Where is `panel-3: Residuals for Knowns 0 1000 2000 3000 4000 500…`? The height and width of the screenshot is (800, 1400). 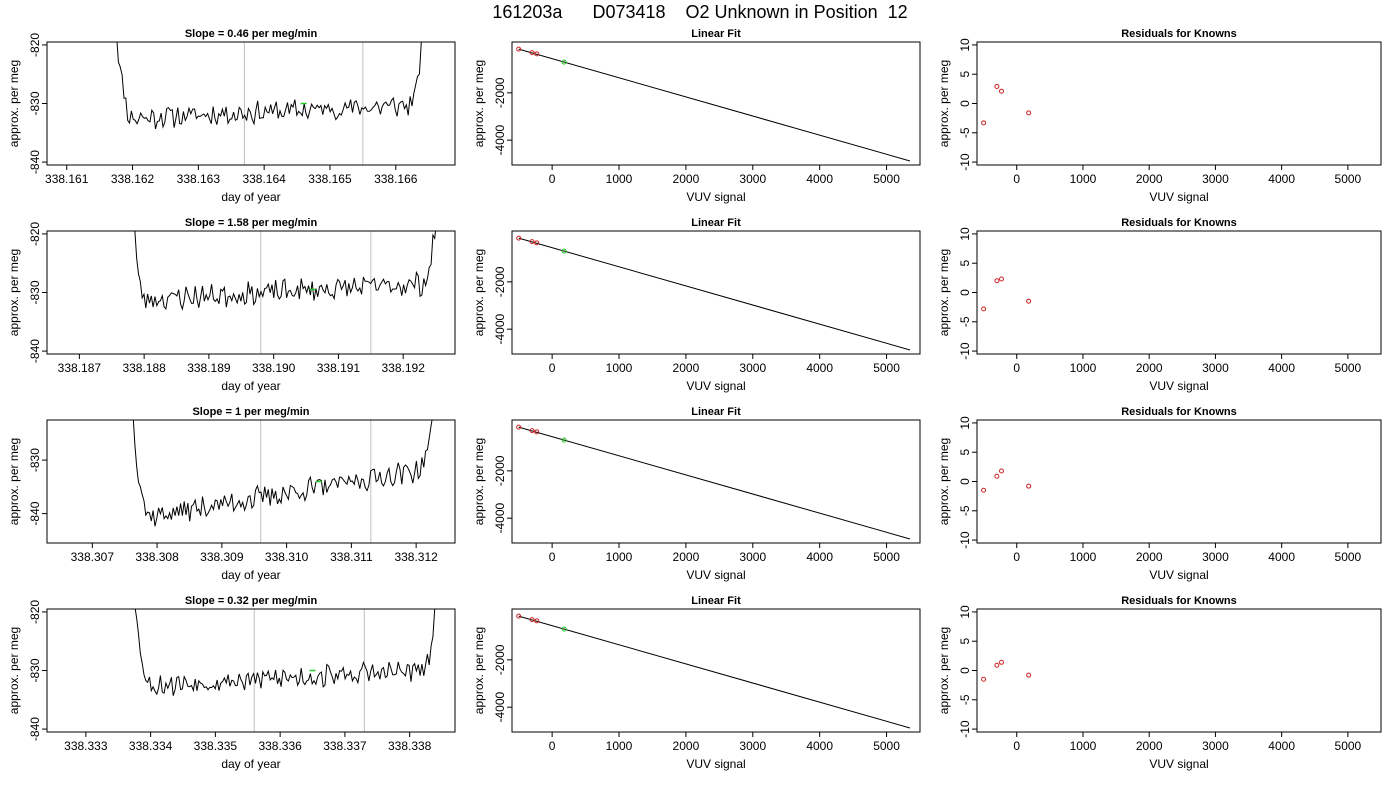 panel-3: Residuals for Knowns 0 1000 2000 3000 4000 500… is located at coordinates (1159, 116).